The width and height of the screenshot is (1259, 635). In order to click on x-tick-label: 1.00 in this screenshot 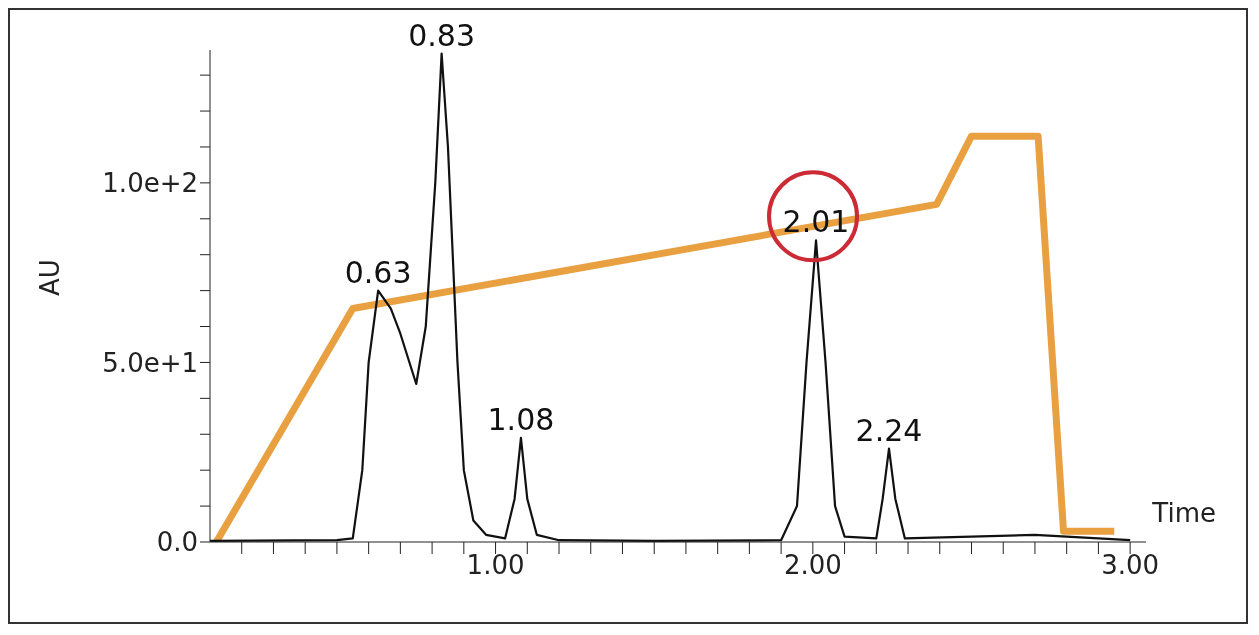, I will do `click(495, 565)`.